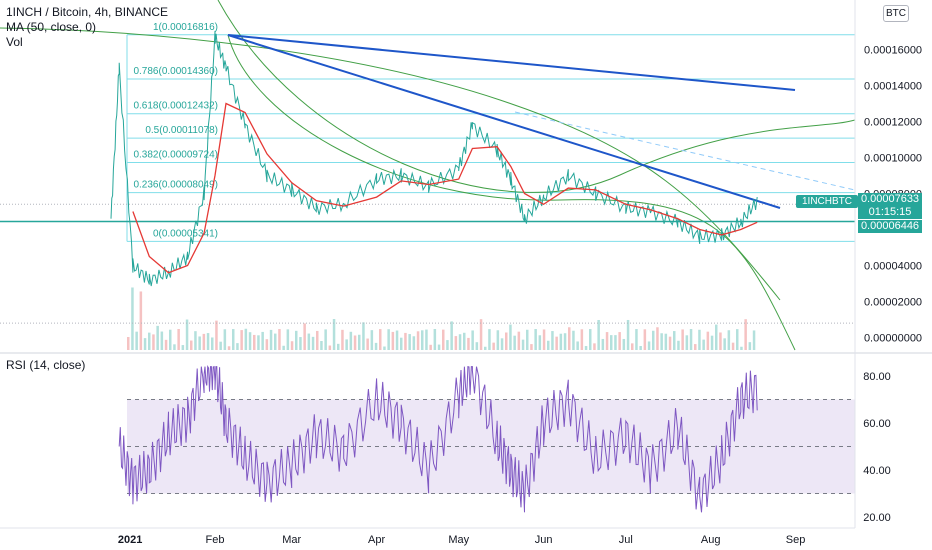 The width and height of the screenshot is (932, 550). What do you see at coordinates (893, 123) in the screenshot?
I see `price-axis-tick-label: 0.00012000` at bounding box center [893, 123].